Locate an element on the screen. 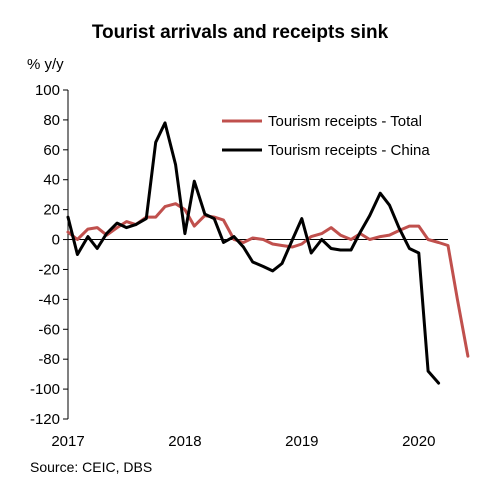  y-tick-label: -120 is located at coordinates (45, 419).